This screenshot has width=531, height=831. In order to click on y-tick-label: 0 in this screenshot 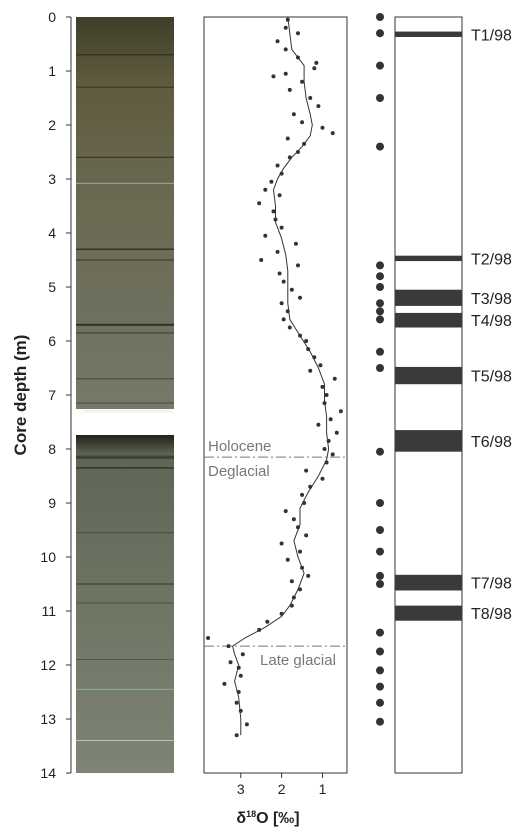, I will do `click(52, 17)`.